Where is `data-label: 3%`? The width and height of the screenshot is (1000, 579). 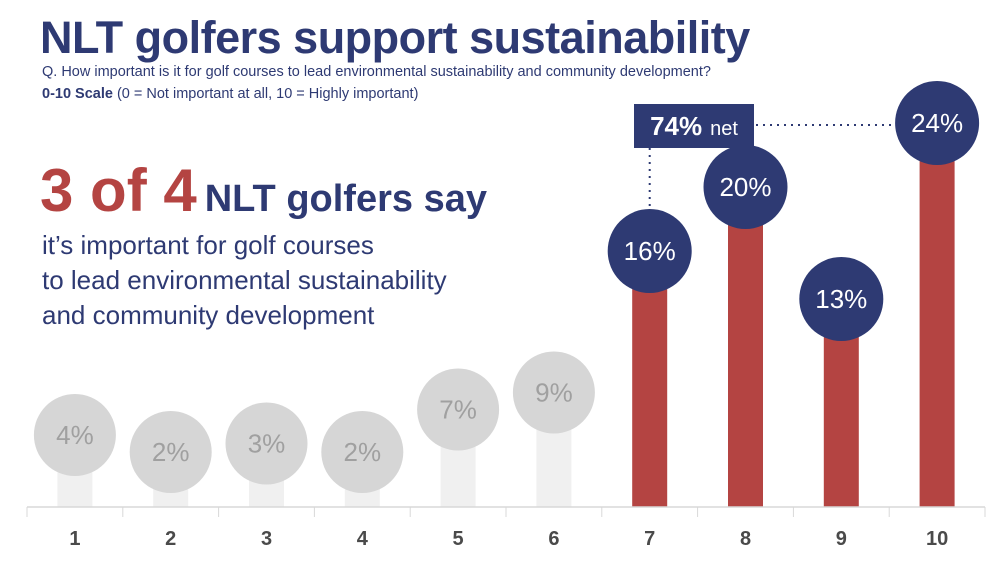 data-label: 3% is located at coordinates (267, 444).